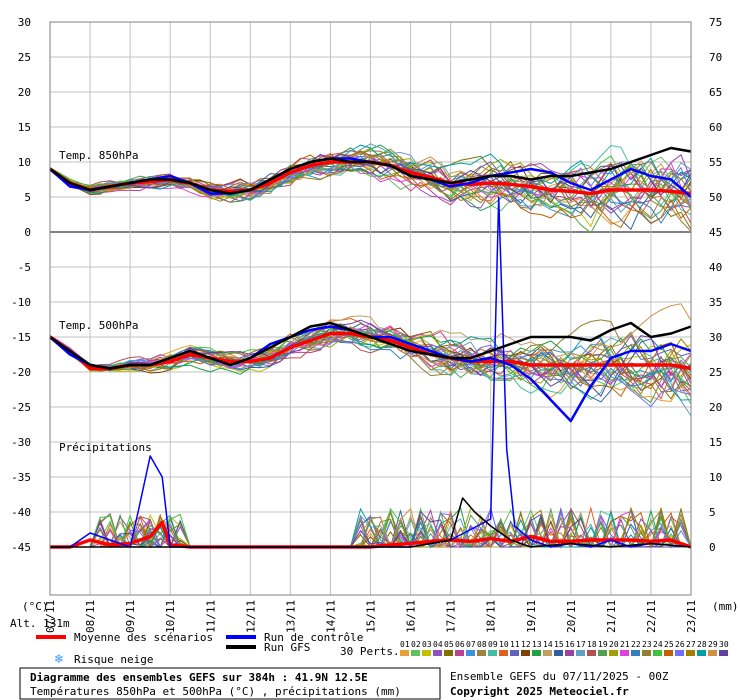  I want to click on y-right-tick-label: 45, so click(715, 232).